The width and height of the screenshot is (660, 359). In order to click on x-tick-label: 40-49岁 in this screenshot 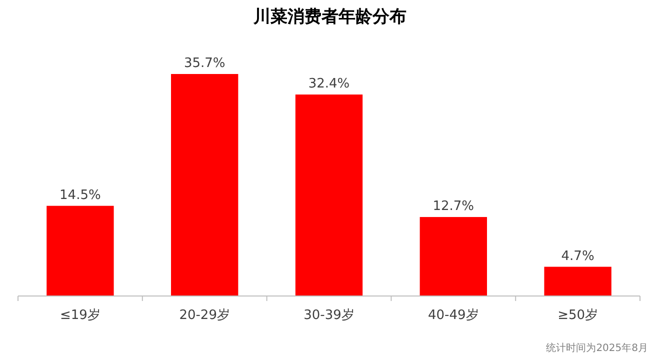, I will do `click(453, 315)`.